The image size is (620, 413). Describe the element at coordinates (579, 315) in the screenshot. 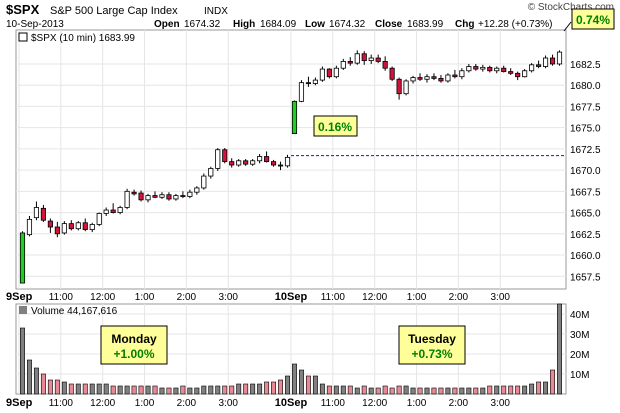

I see `volume-tick-label: 40M` at that location.